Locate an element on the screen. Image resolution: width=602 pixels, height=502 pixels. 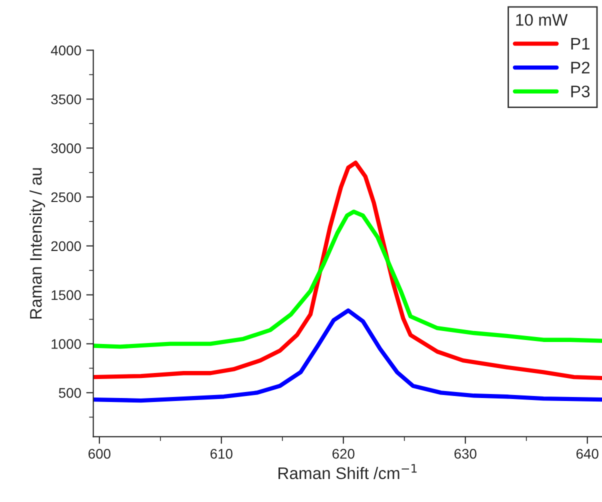
y-tick-label: 3000 is located at coordinates (66, 148).